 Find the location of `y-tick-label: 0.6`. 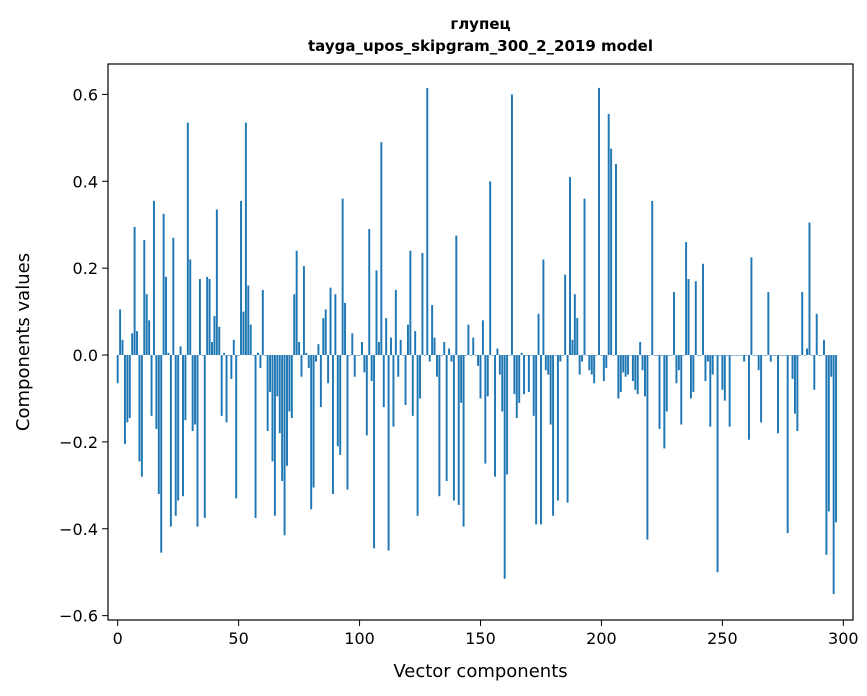

y-tick-label: 0.6 is located at coordinates (85, 94).